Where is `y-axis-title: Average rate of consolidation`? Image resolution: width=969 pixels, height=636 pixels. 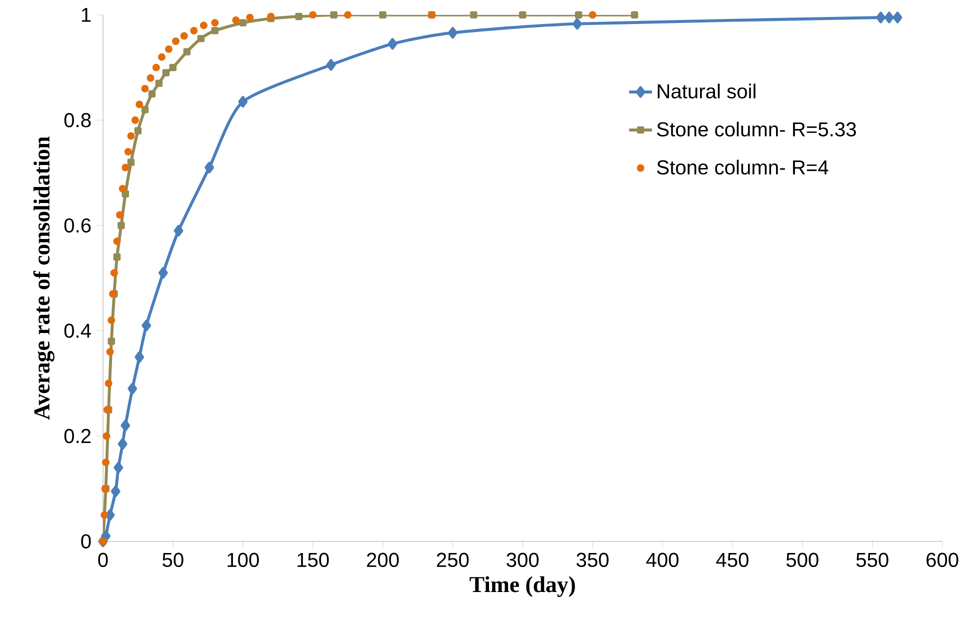
y-axis-title: Average rate of consolidation is located at coordinates (43, 278).